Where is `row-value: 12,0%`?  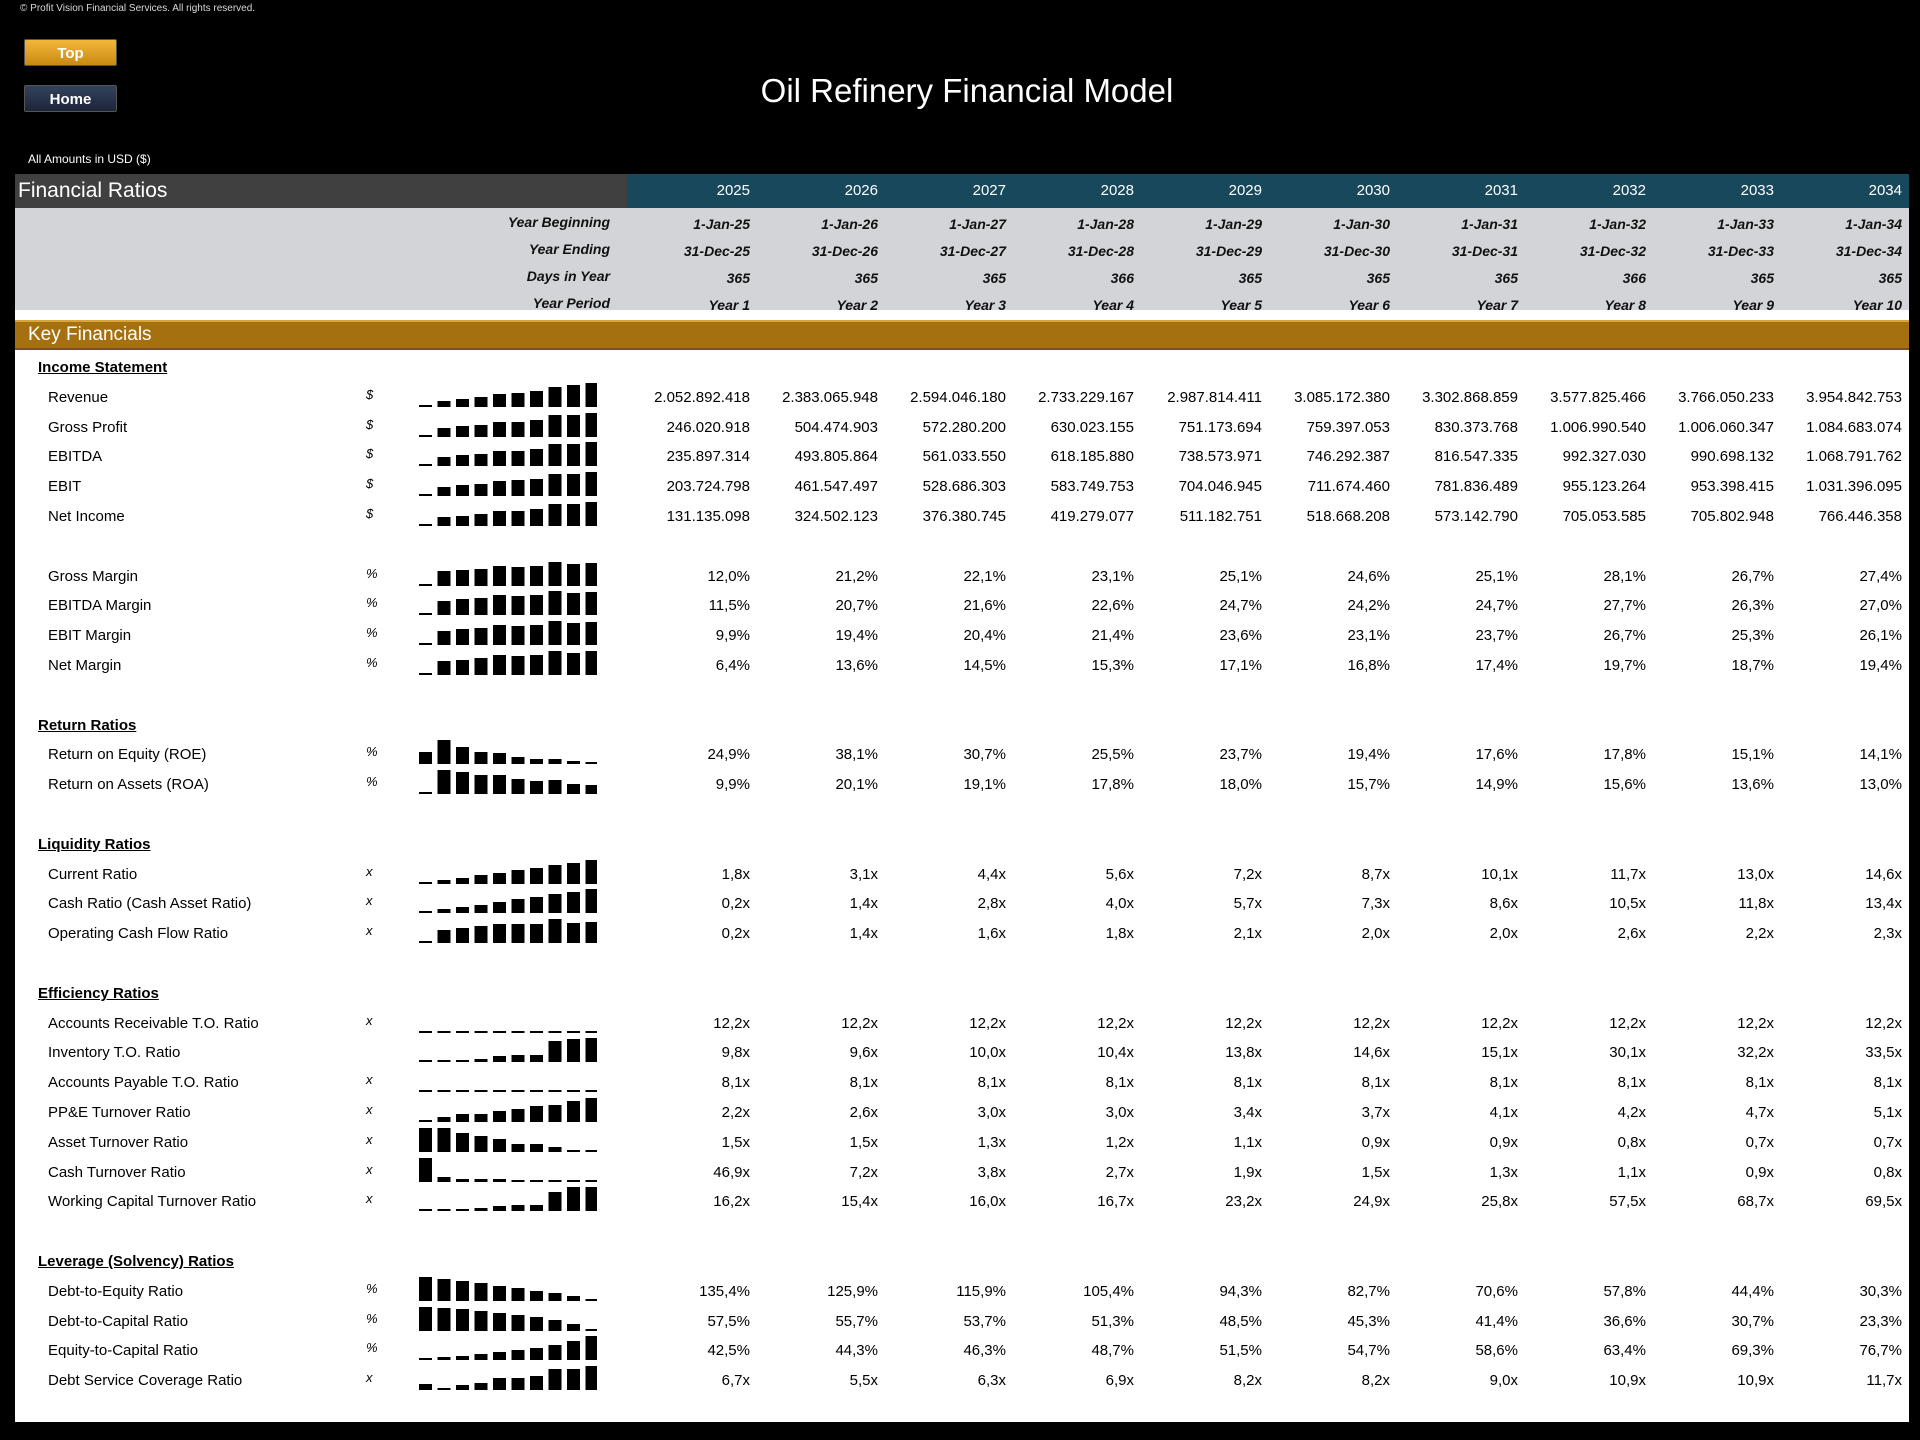
row-value: 12,0% is located at coordinates (728, 576).